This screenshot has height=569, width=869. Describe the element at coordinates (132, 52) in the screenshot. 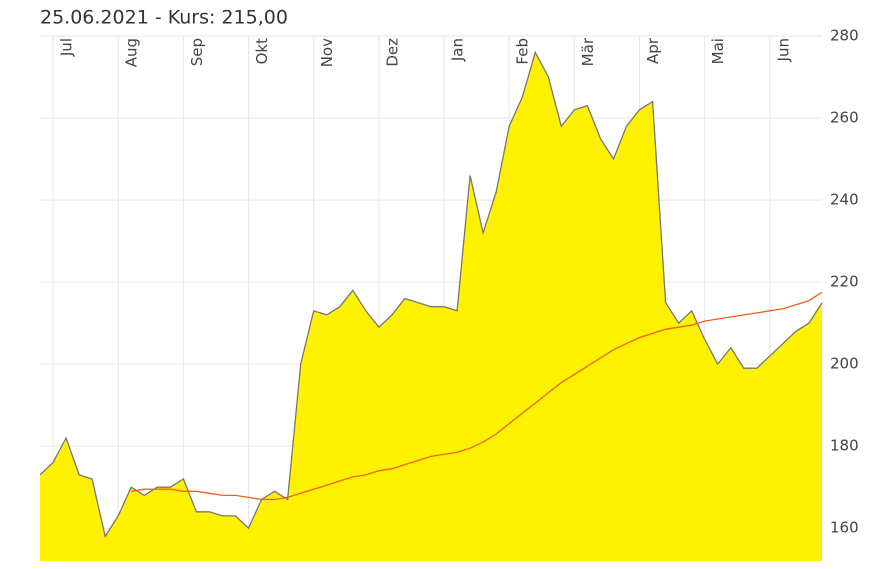

I see `x-tick-label: Aug` at that location.